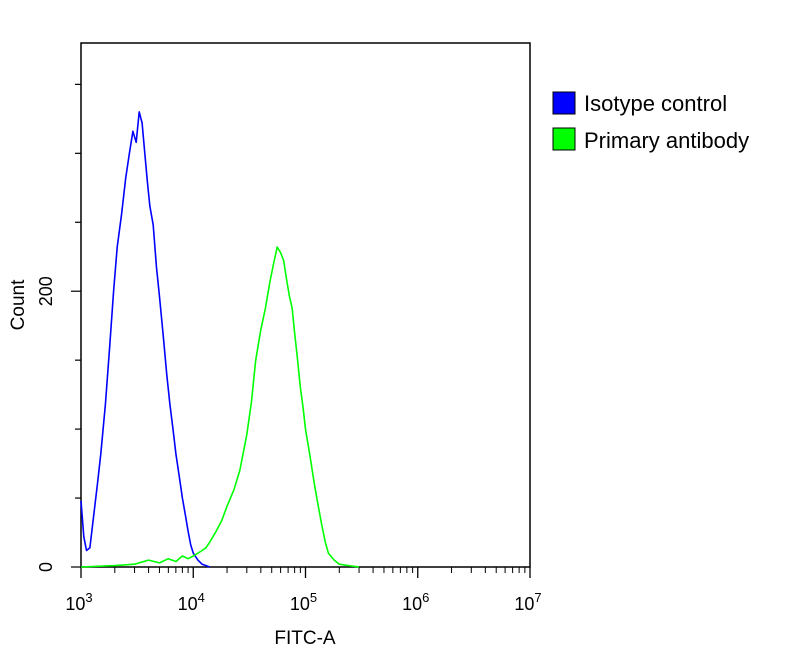 This screenshot has height=656, width=800. Describe the element at coordinates (303, 602) in the screenshot. I see `x-tick-label: 10⁵` at that location.